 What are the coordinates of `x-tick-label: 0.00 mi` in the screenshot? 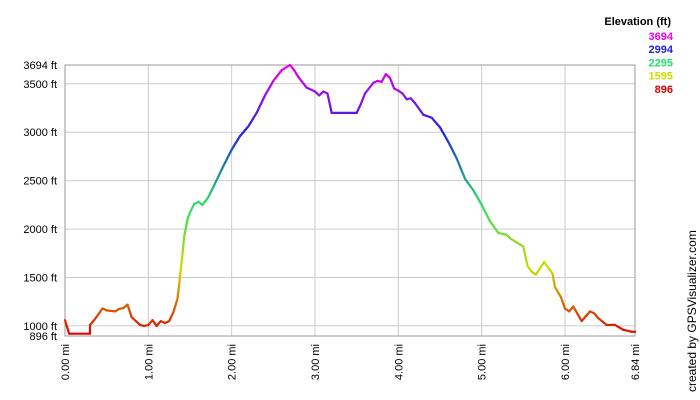 It's located at (66, 362).